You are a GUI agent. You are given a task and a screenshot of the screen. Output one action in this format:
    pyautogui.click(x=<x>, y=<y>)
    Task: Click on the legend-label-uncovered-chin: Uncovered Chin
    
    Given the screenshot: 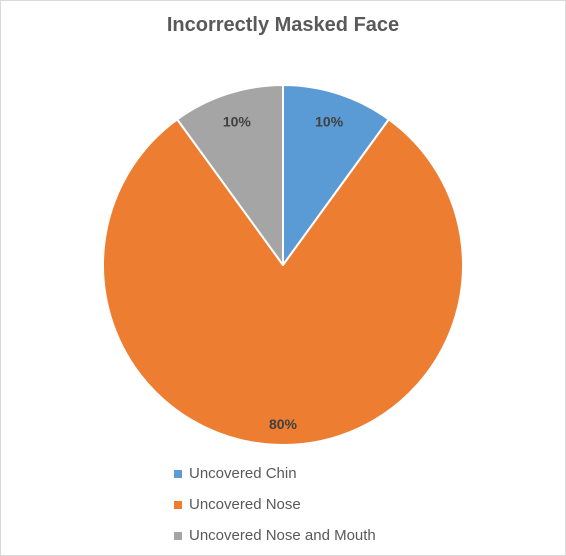 What is the action you would take?
    pyautogui.click(x=243, y=473)
    